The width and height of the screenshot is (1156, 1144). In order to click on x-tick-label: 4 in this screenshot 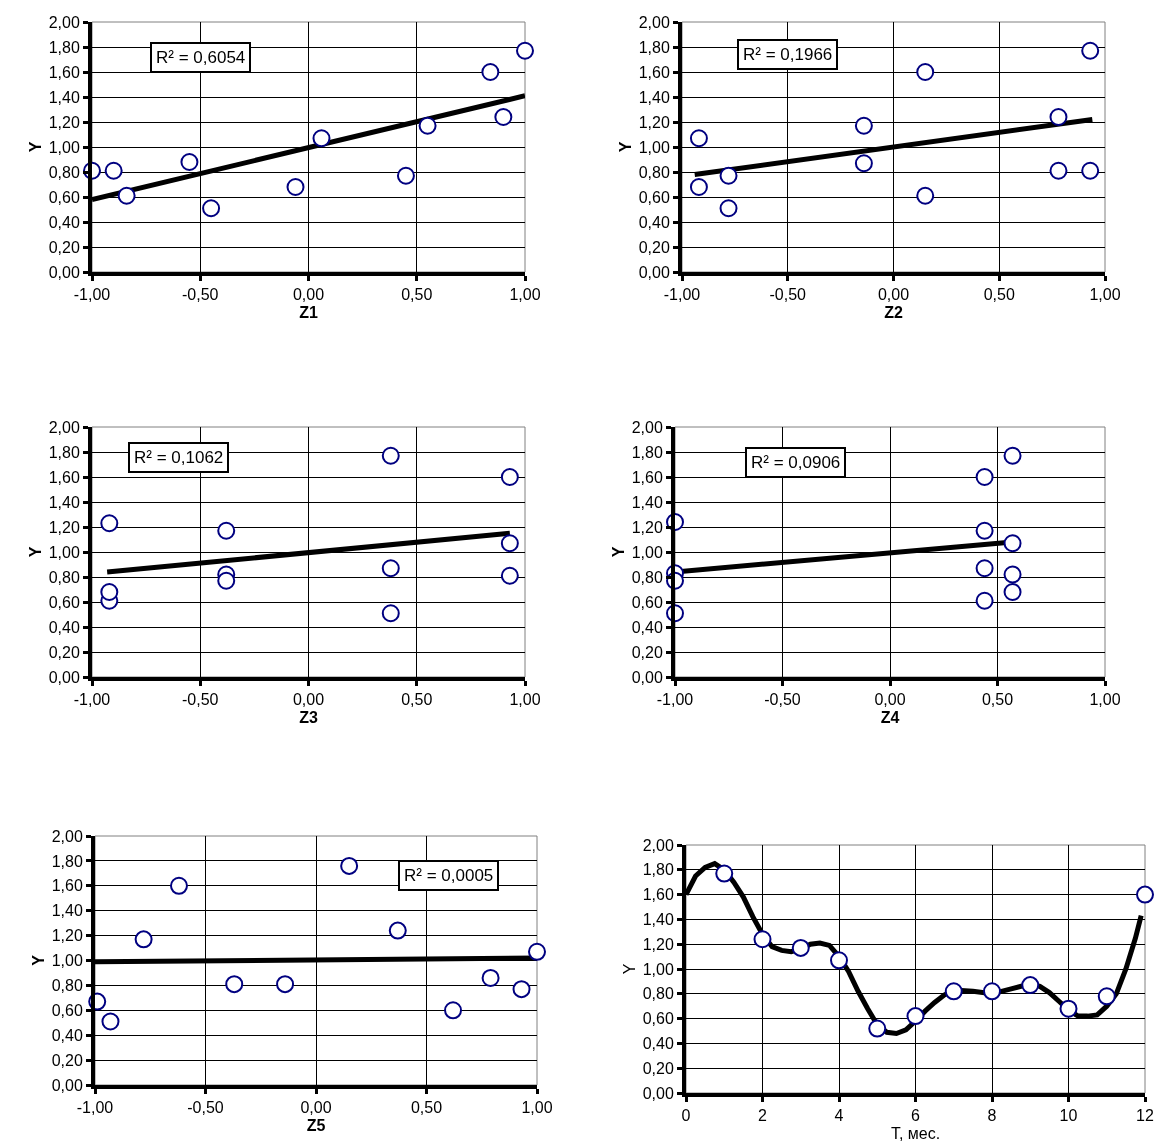, I will do `click(839, 1116)`.